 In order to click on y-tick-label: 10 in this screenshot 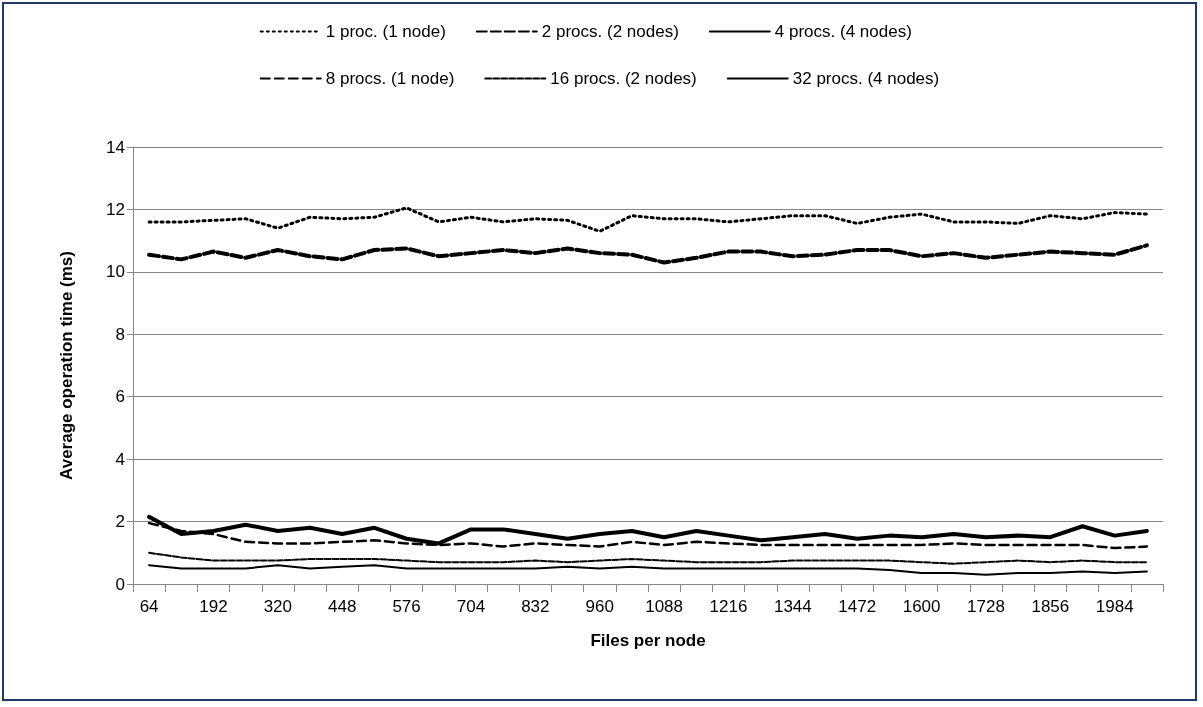, I will do `click(115, 272)`.